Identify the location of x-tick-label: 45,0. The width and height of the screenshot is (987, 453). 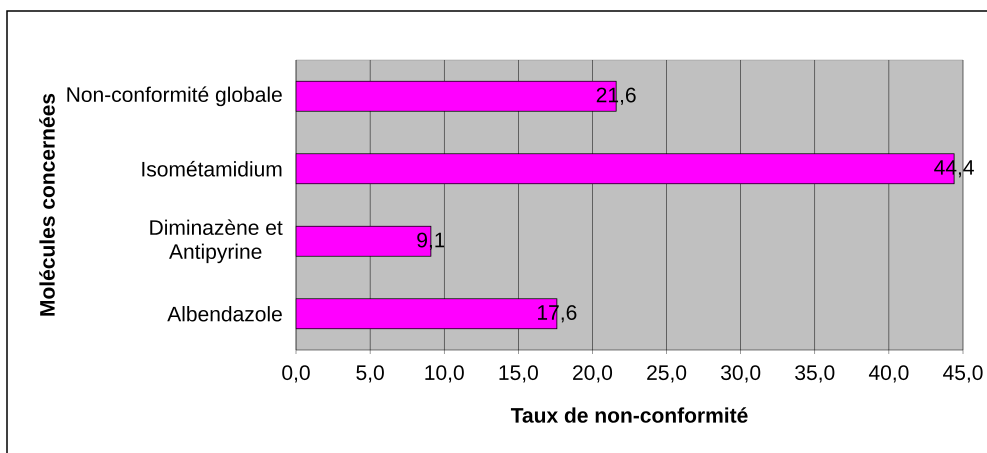
(963, 374).